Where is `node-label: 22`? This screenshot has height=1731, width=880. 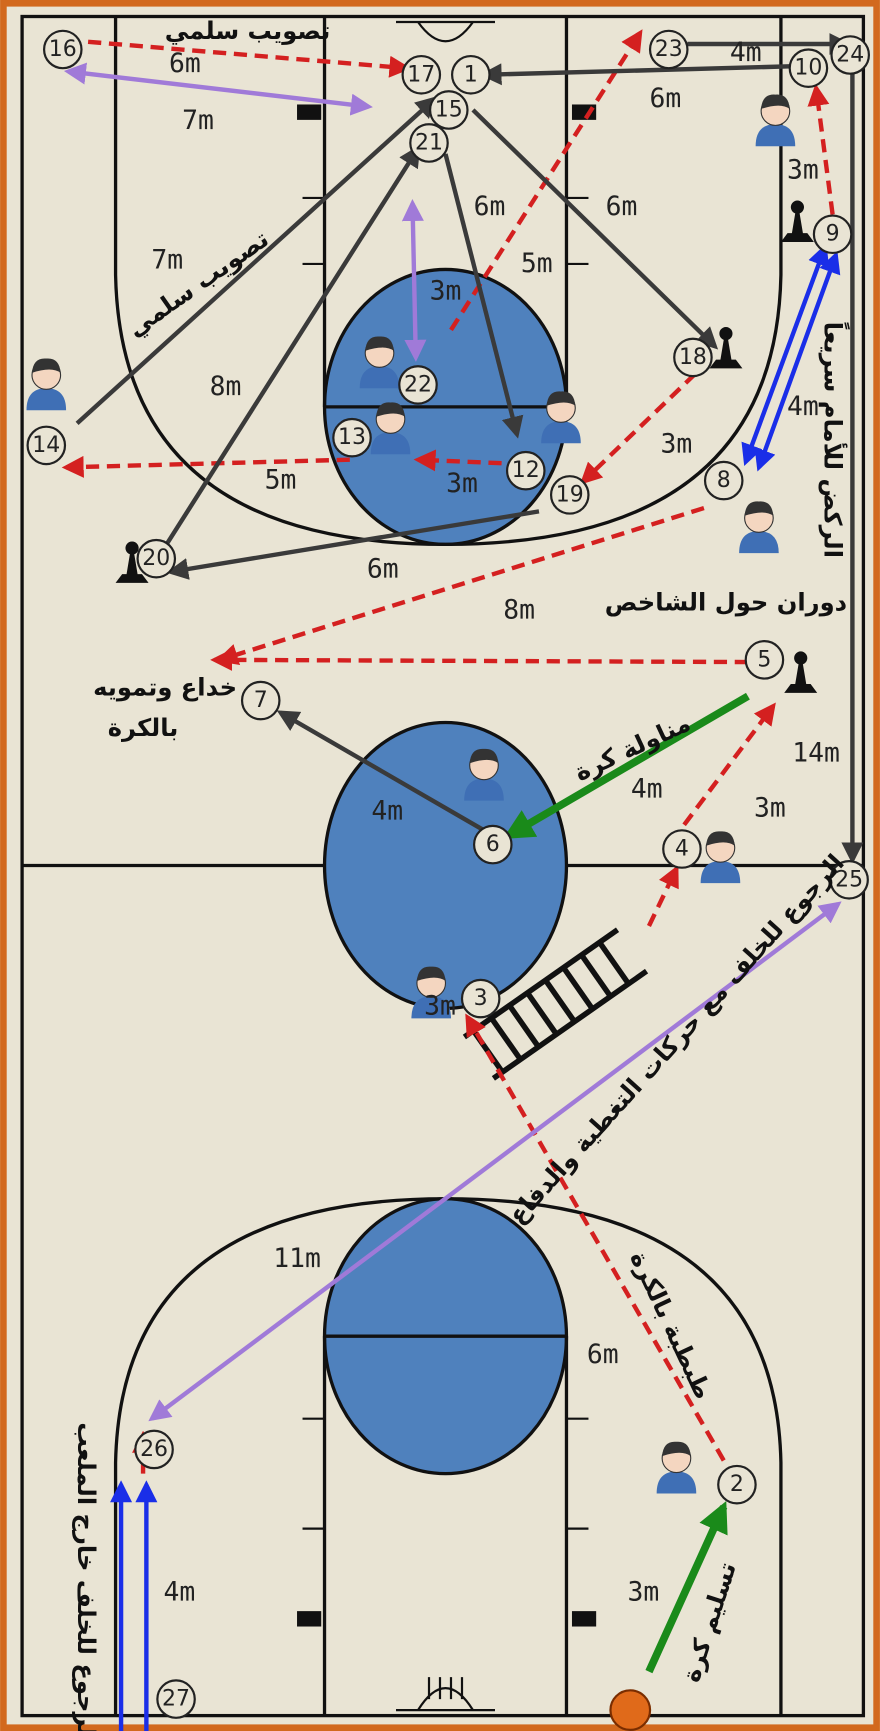 node-label: 22 is located at coordinates (418, 384).